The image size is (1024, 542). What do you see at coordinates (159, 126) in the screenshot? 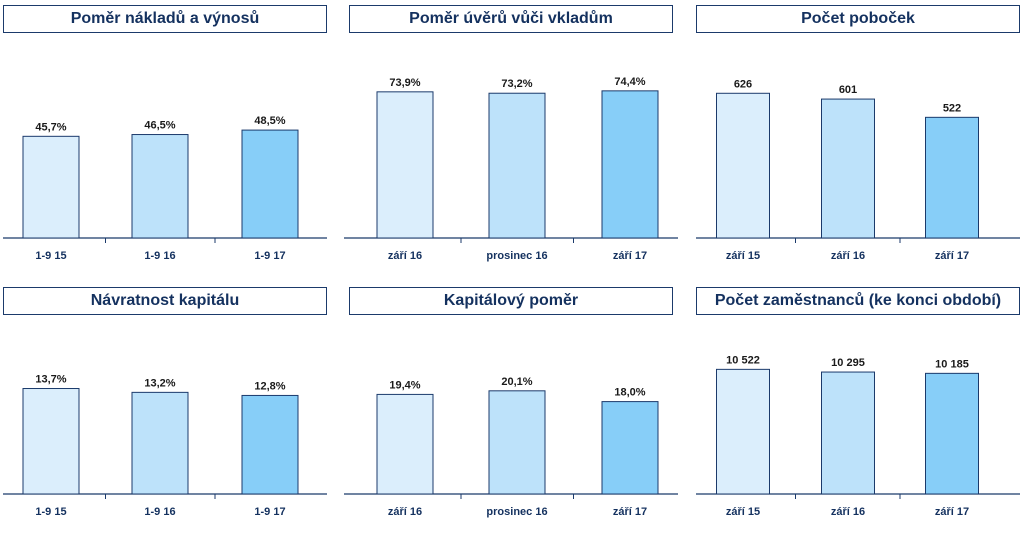
I see `data-label: 46,5%` at bounding box center [159, 126].